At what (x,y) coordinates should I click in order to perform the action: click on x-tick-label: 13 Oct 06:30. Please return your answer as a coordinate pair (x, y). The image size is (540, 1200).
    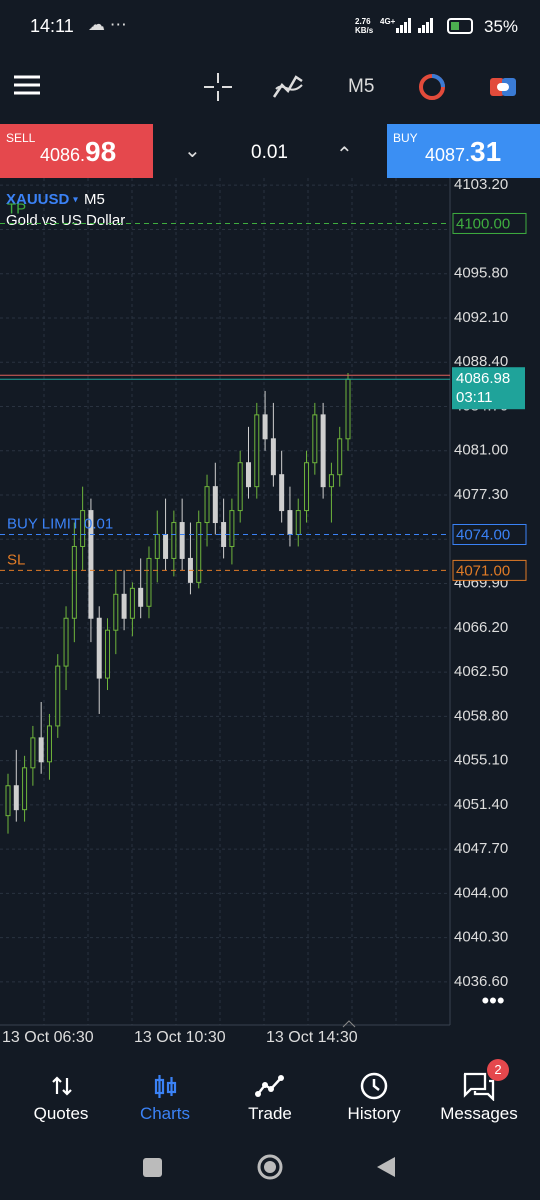
    Looking at the image, I should click on (48, 1037).